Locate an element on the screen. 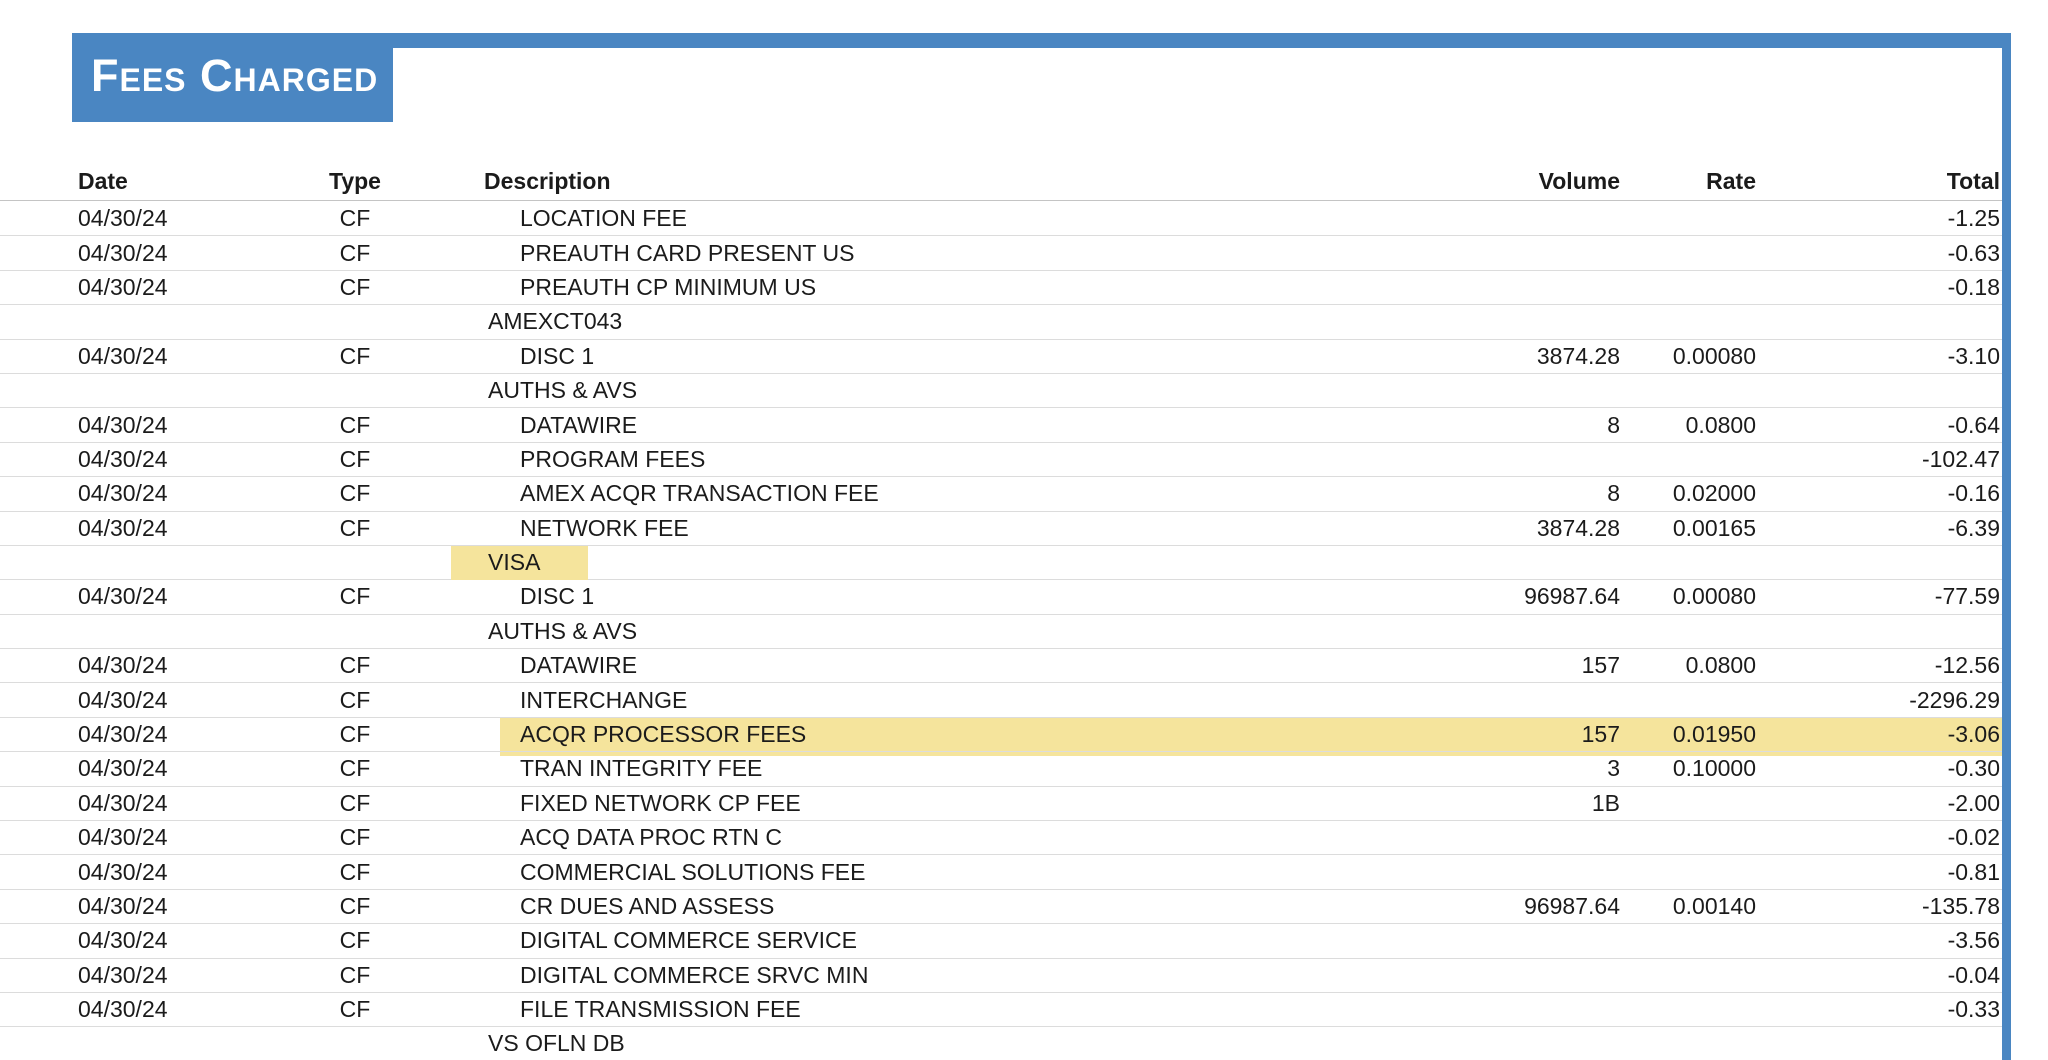 Image resolution: width=2048 pixels, height=1060 pixels. table-row: 04/30/24 CF LOCATION FEE -1.25 is located at coordinates (1001, 218).